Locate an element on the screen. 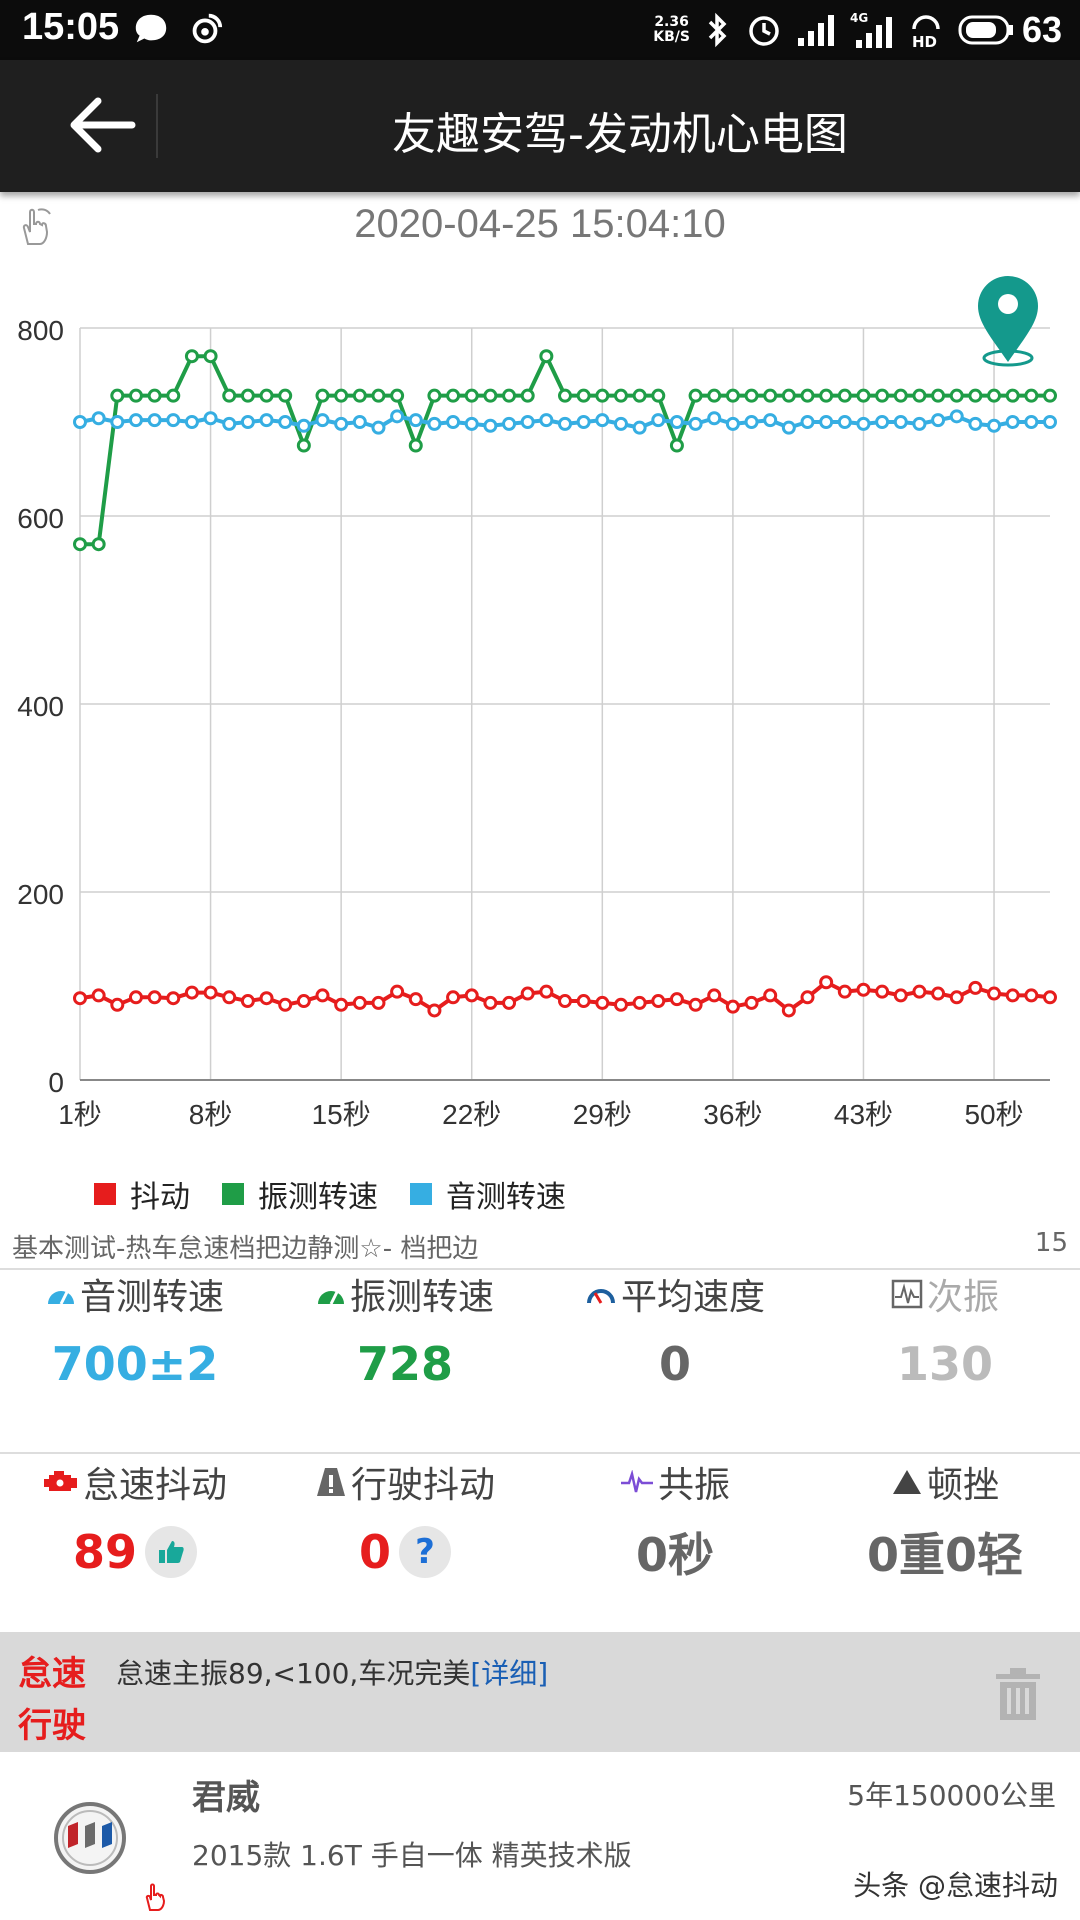 The width and height of the screenshot is (1080, 1920). stat-jerk: 顿挫 0重0轻 is located at coordinates (945, 1522).